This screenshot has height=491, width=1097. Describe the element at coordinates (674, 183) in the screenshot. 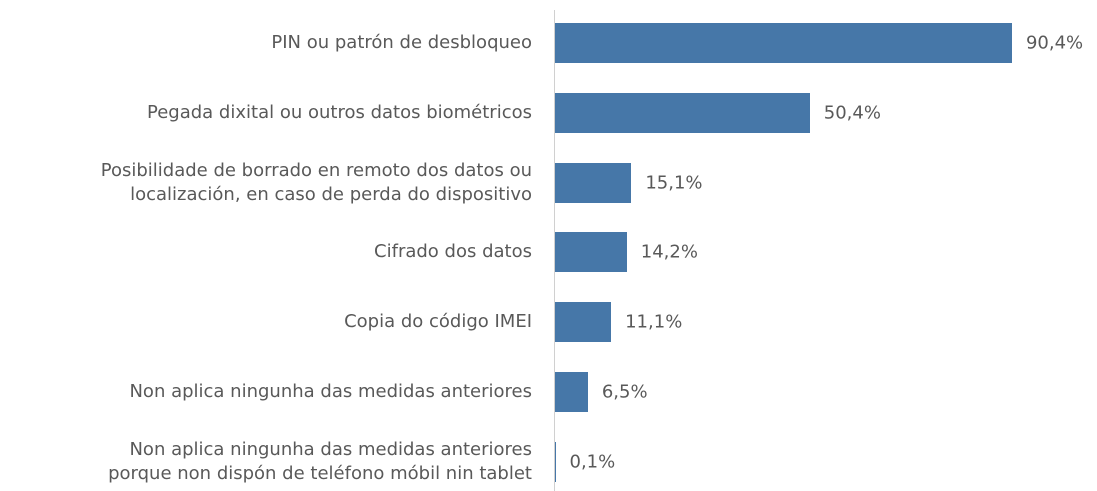

I see `value-label: 15,1%` at that location.